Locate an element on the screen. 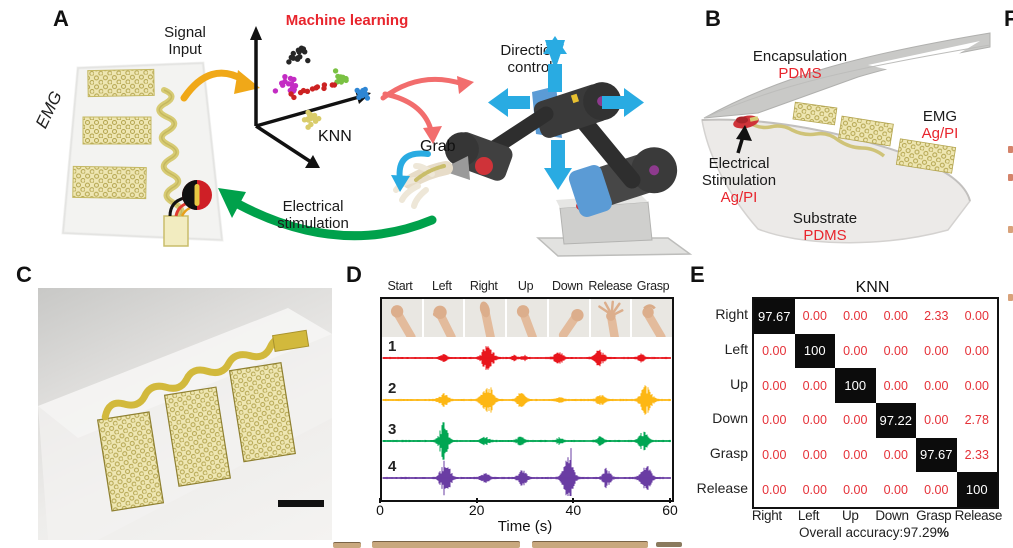 This screenshot has width=1013, height=548. matrix-cell-left-down: 0.00 is located at coordinates (895, 351).